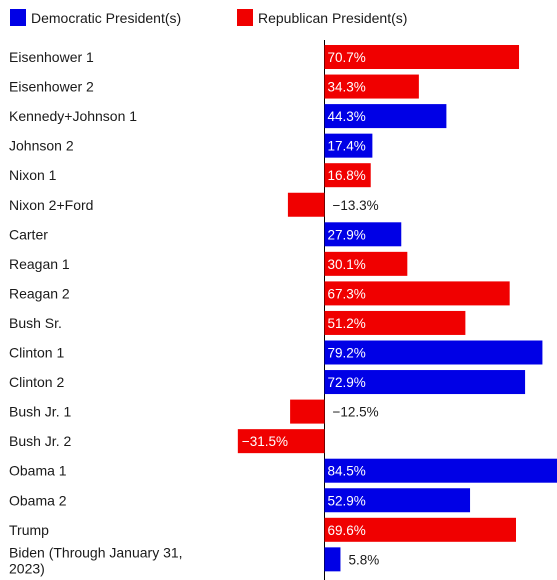  What do you see at coordinates (36, 353) in the screenshot?
I see `category-label-clinton-1: Clinton 1` at bounding box center [36, 353].